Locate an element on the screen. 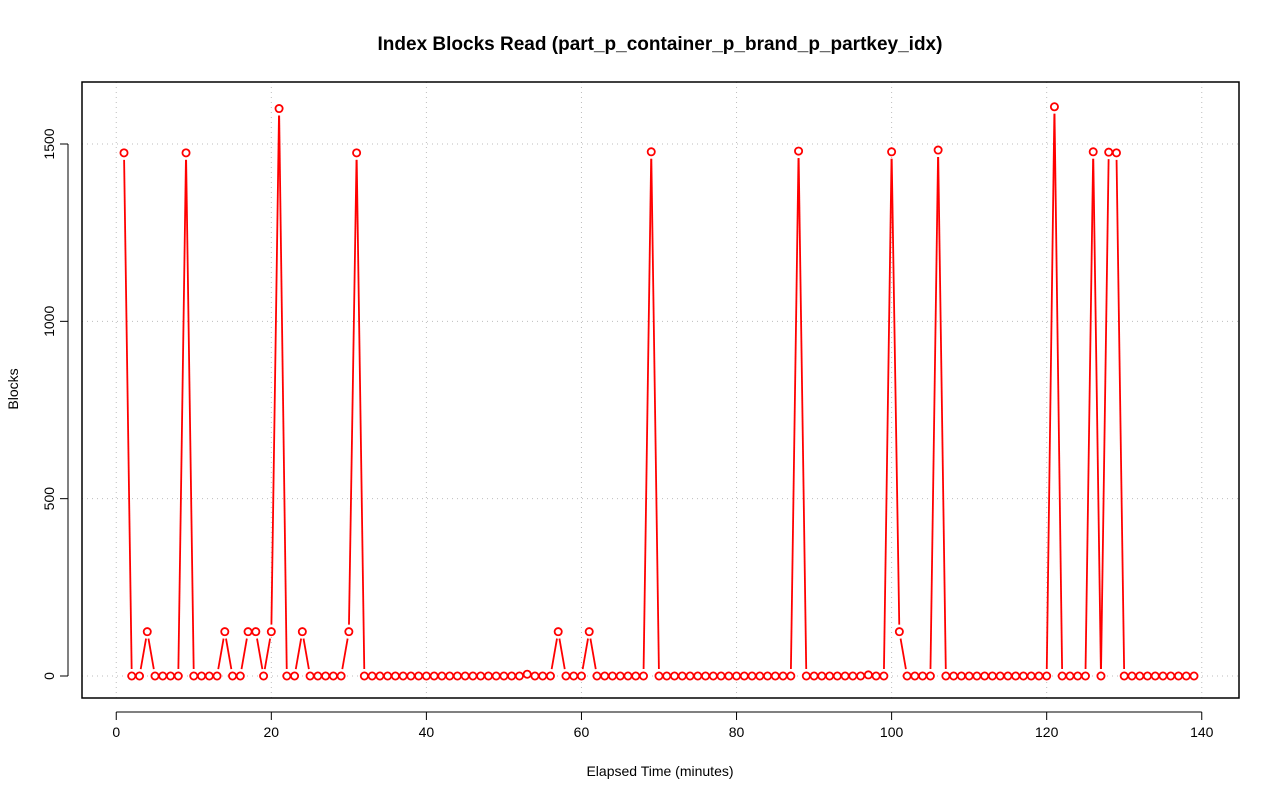  x-axis-label: Elapsed Time (minutes) is located at coordinates (659, 771).